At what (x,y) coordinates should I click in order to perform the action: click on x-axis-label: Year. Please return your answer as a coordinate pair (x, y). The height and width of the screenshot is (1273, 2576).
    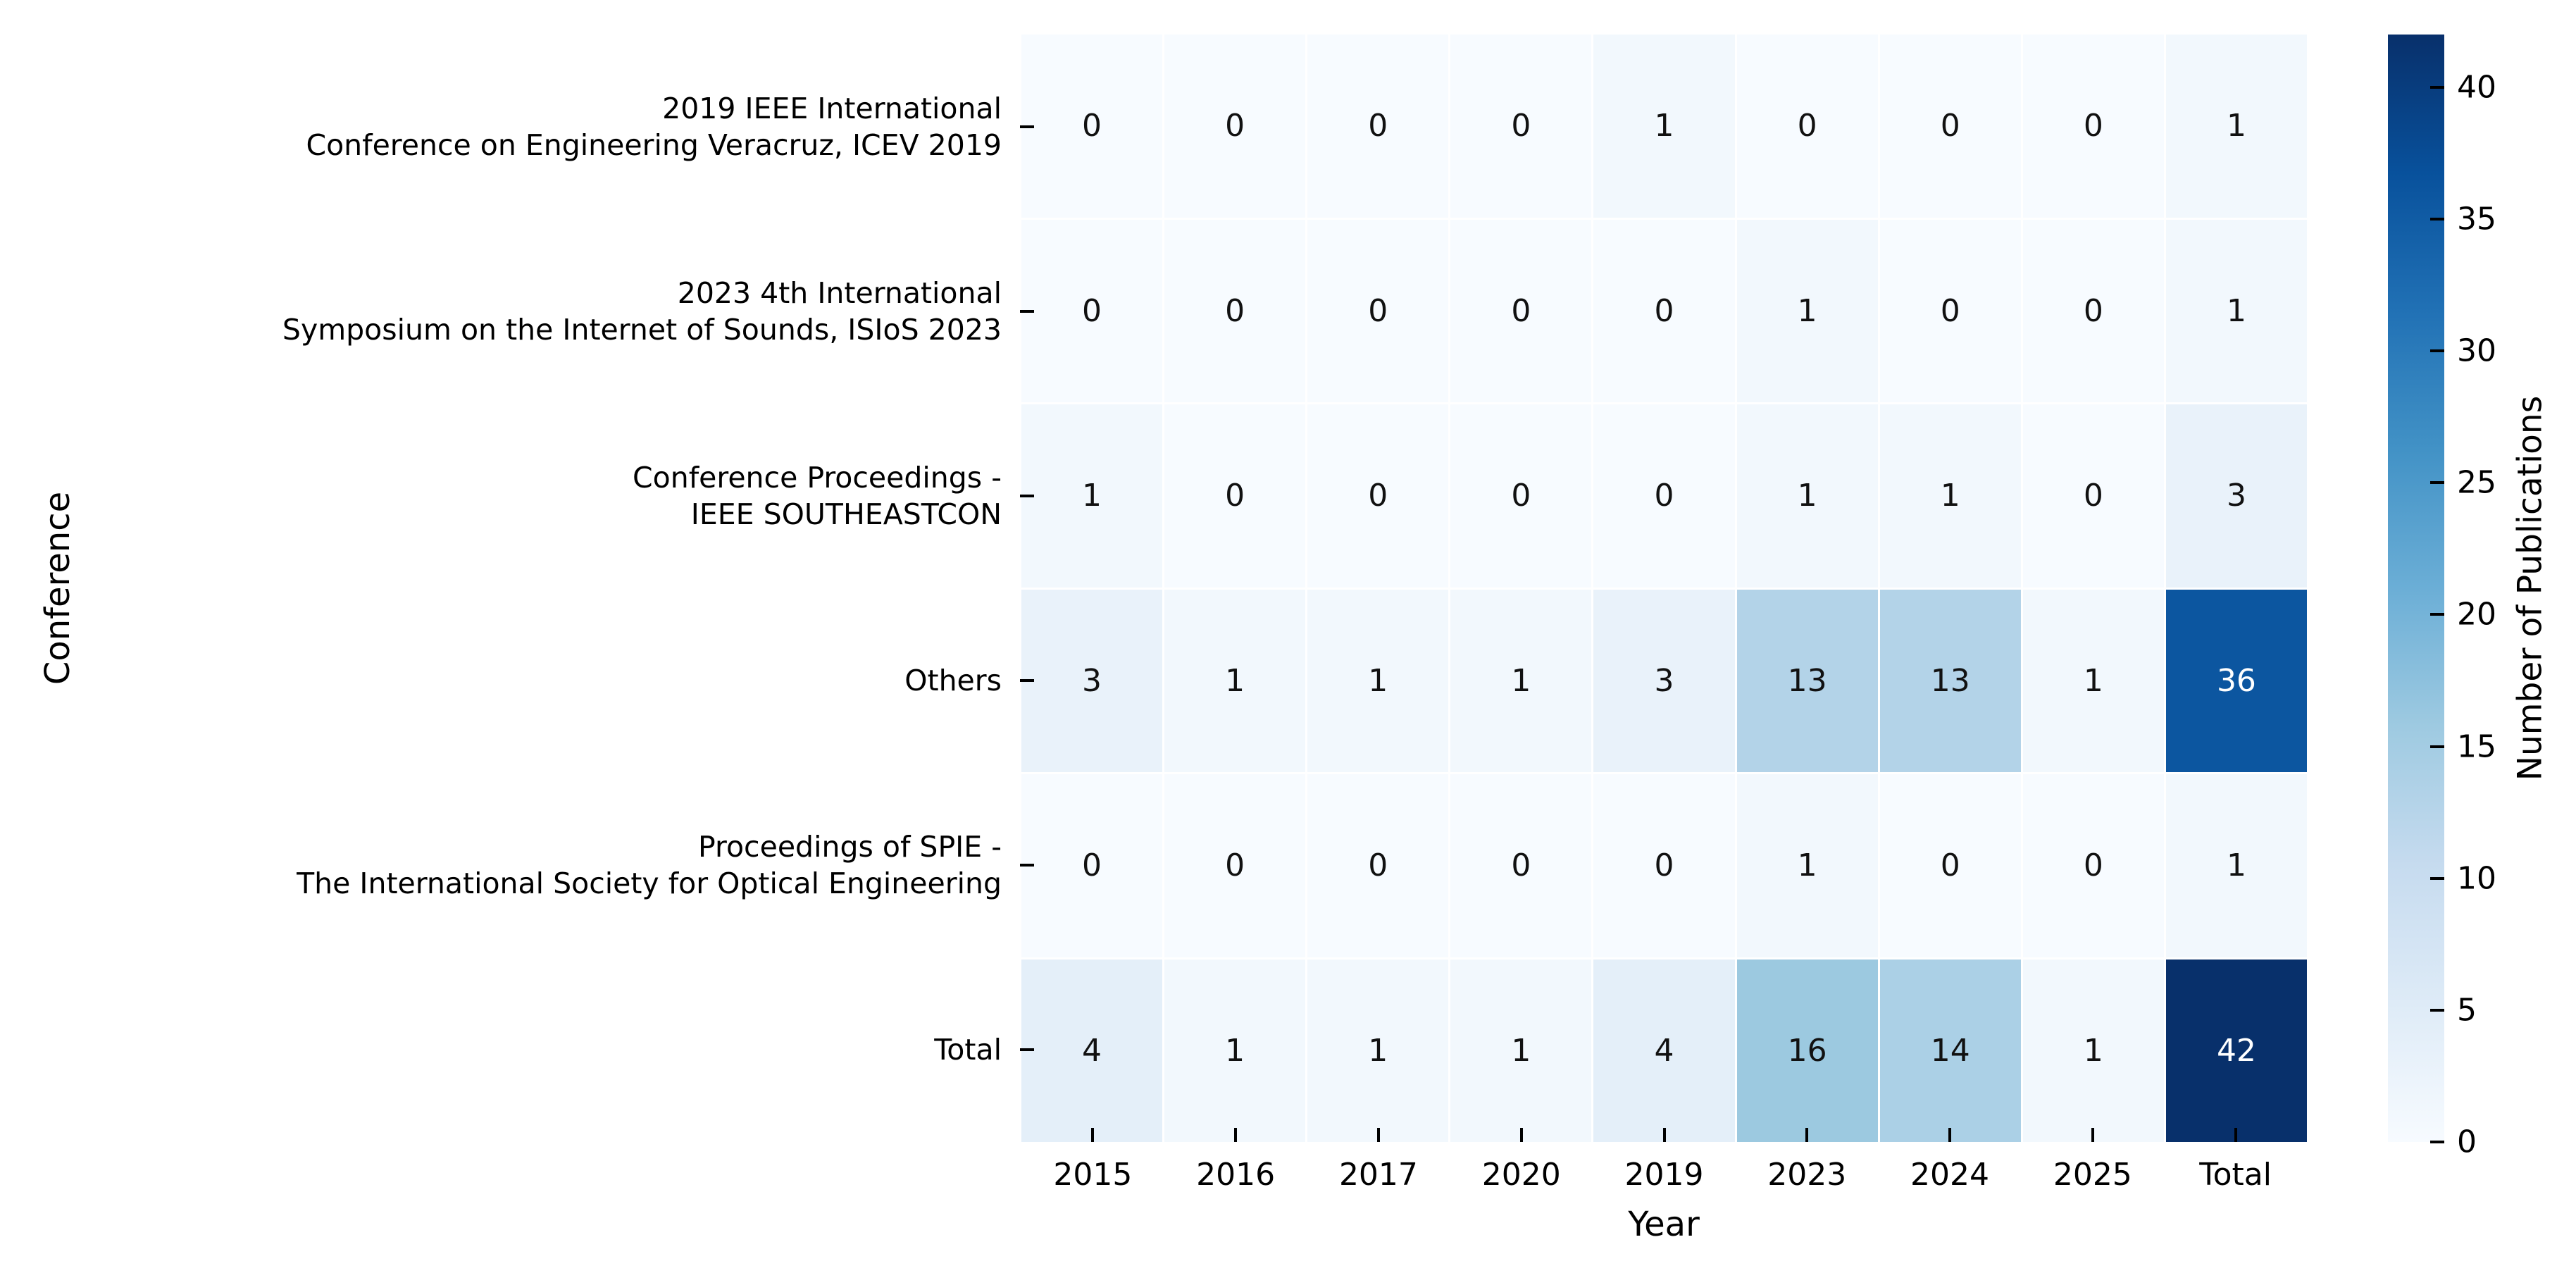
    Looking at the image, I should click on (1664, 1224).